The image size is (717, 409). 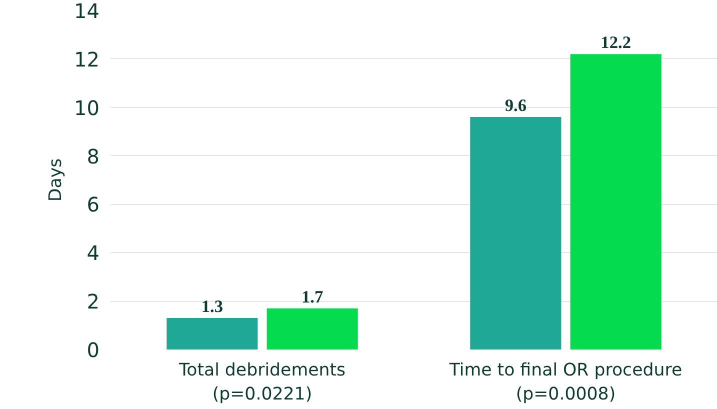 What do you see at coordinates (87, 59) in the screenshot?
I see `y-tick-label: 12` at bounding box center [87, 59].